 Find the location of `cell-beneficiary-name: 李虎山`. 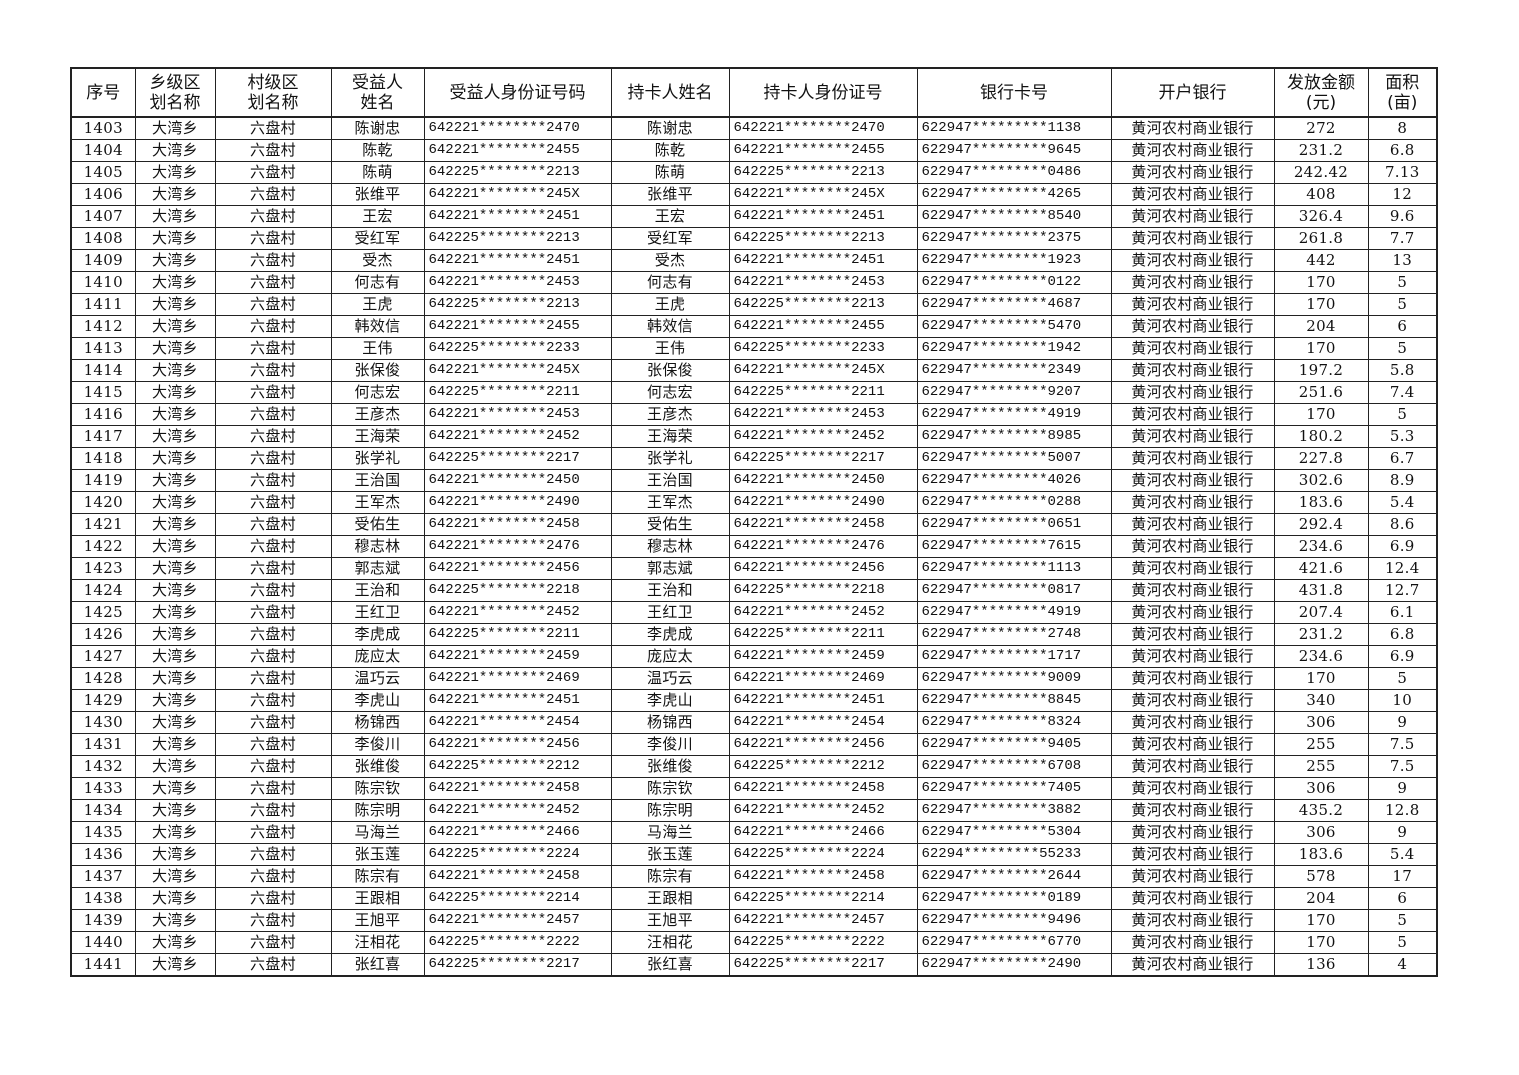

cell-beneficiary-name: 李虎山 is located at coordinates (377, 700).